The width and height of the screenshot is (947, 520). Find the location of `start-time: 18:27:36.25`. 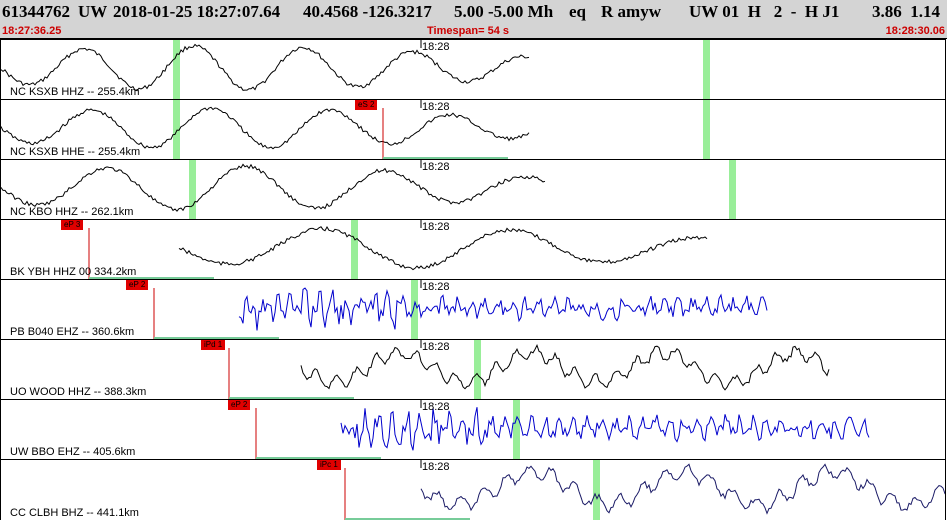

start-time: 18:27:36.25 is located at coordinates (32, 31).